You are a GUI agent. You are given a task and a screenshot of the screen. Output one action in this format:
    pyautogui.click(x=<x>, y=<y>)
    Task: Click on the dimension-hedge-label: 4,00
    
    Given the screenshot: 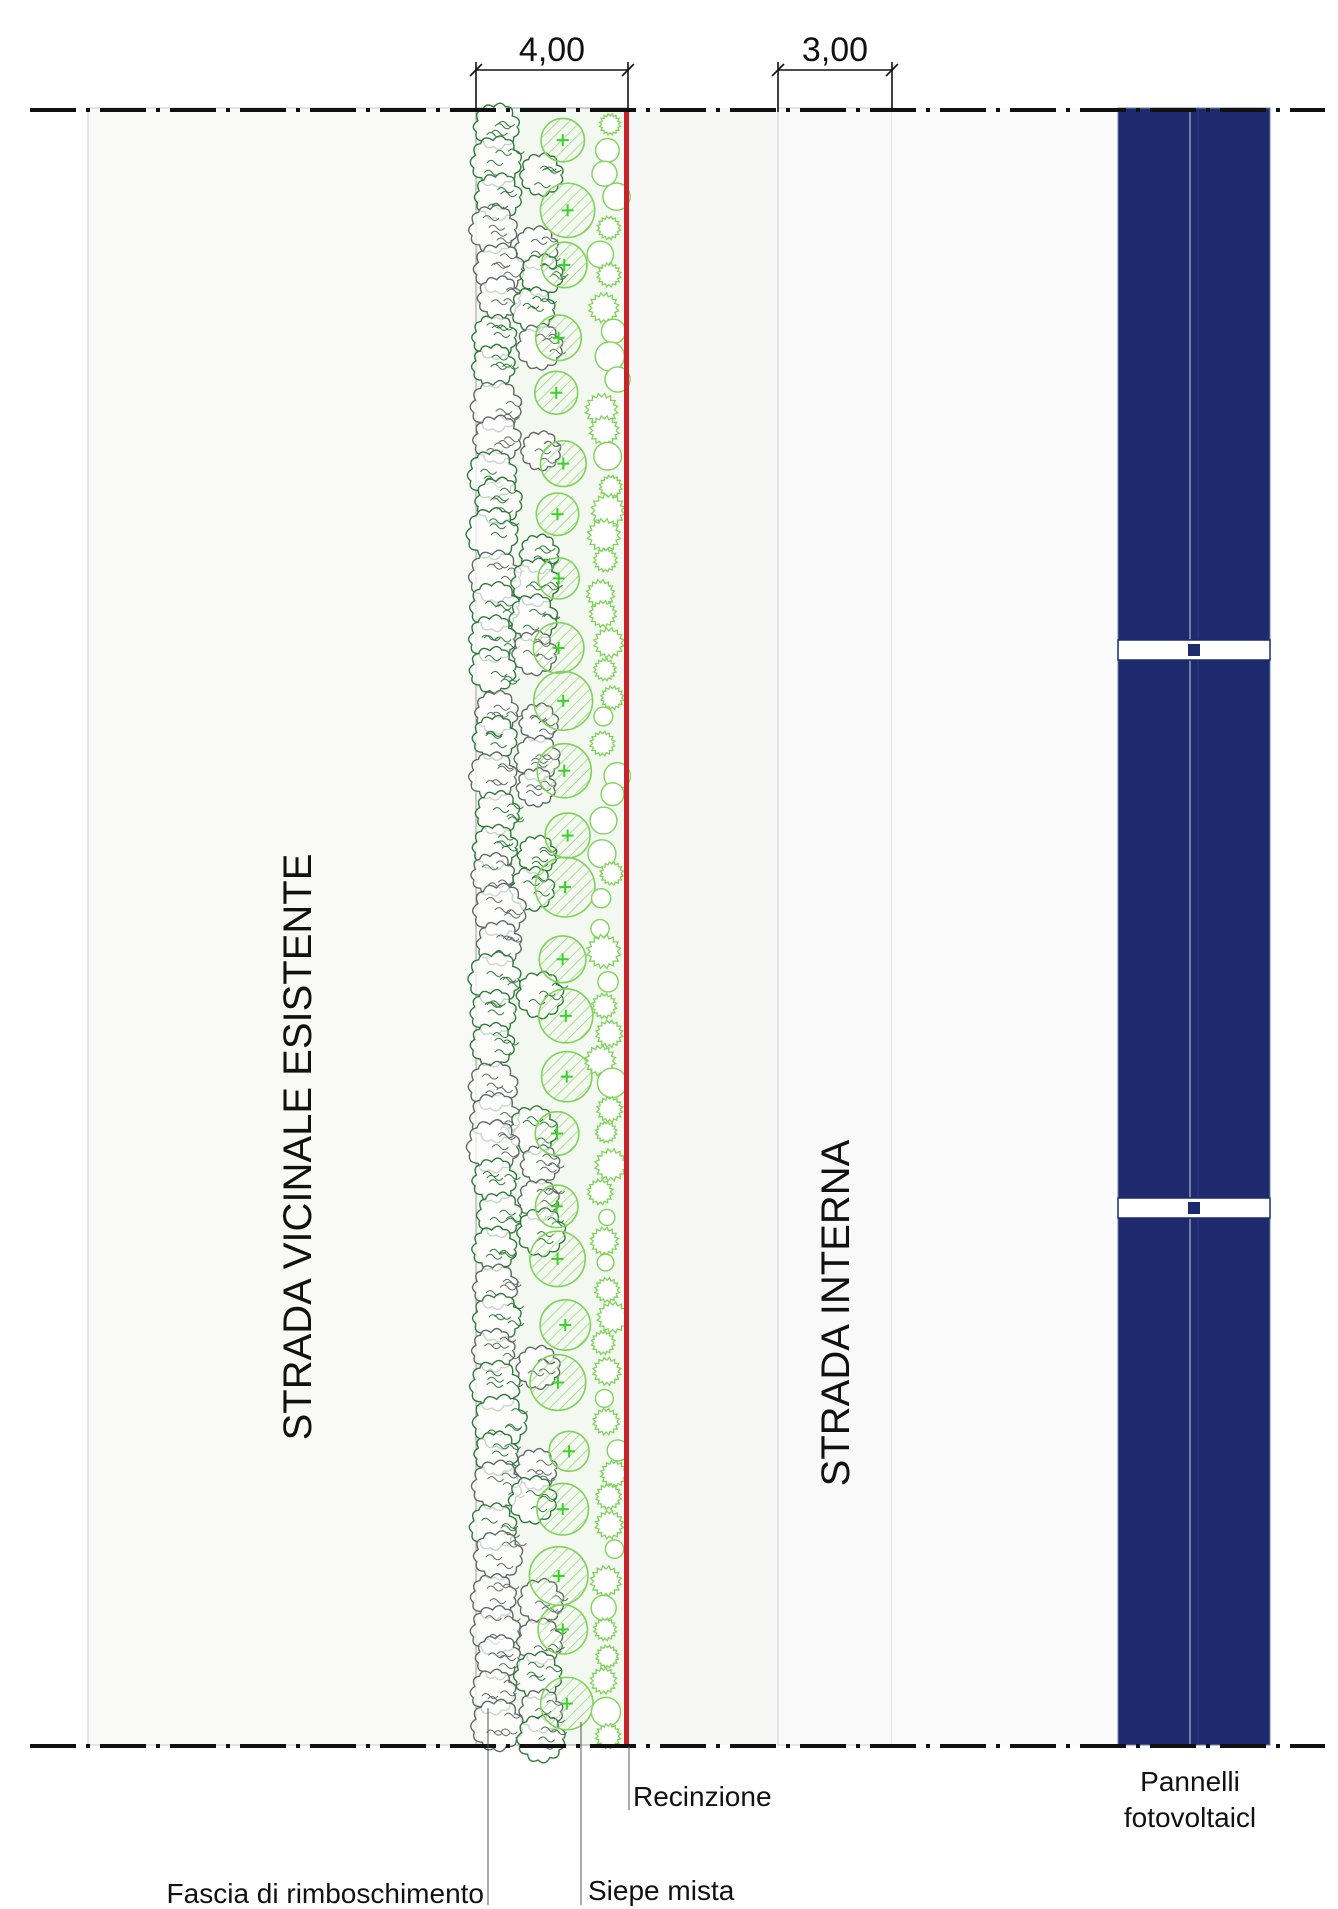 What is the action you would take?
    pyautogui.click(x=552, y=50)
    